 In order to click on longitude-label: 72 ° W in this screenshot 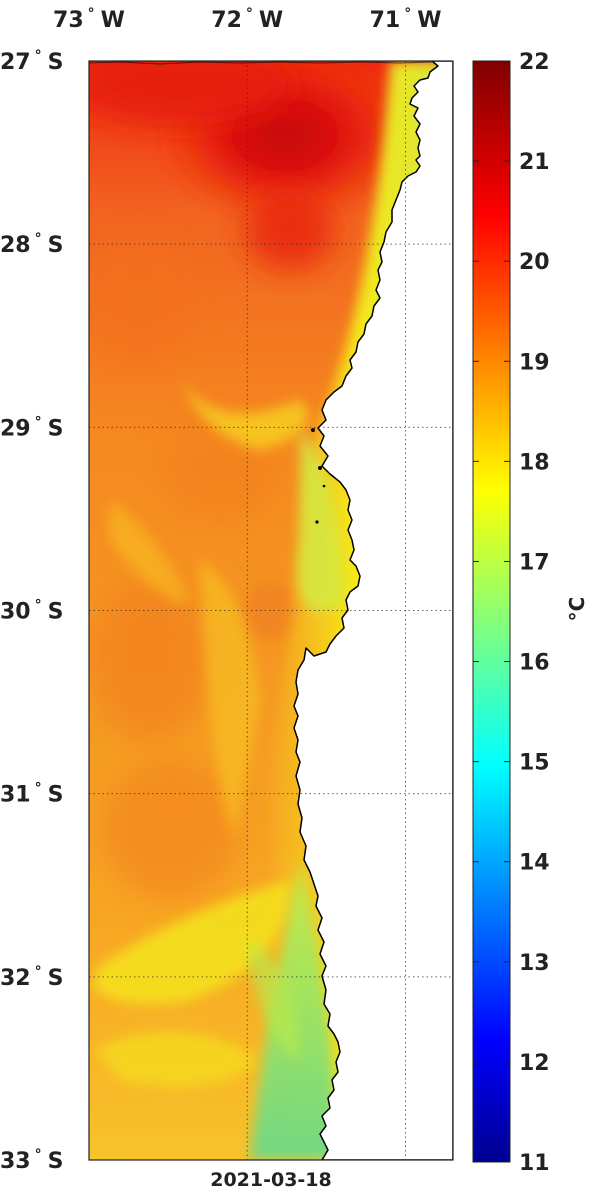, I will do `click(247, 19)`.